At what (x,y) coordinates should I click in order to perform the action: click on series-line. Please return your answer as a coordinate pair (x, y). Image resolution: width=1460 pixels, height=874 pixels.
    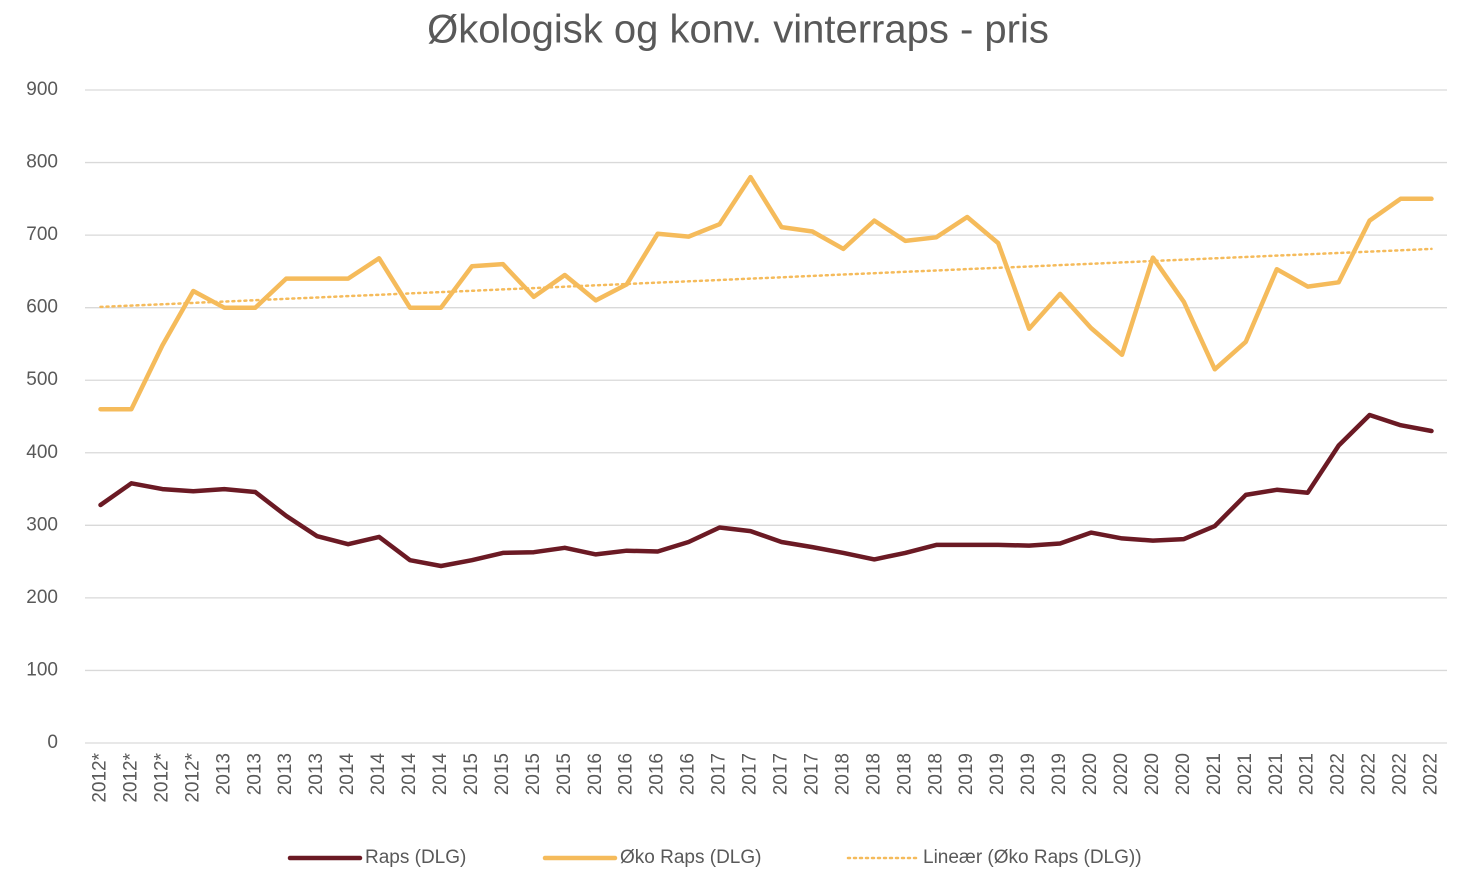
    Looking at the image, I should click on (766, 278).